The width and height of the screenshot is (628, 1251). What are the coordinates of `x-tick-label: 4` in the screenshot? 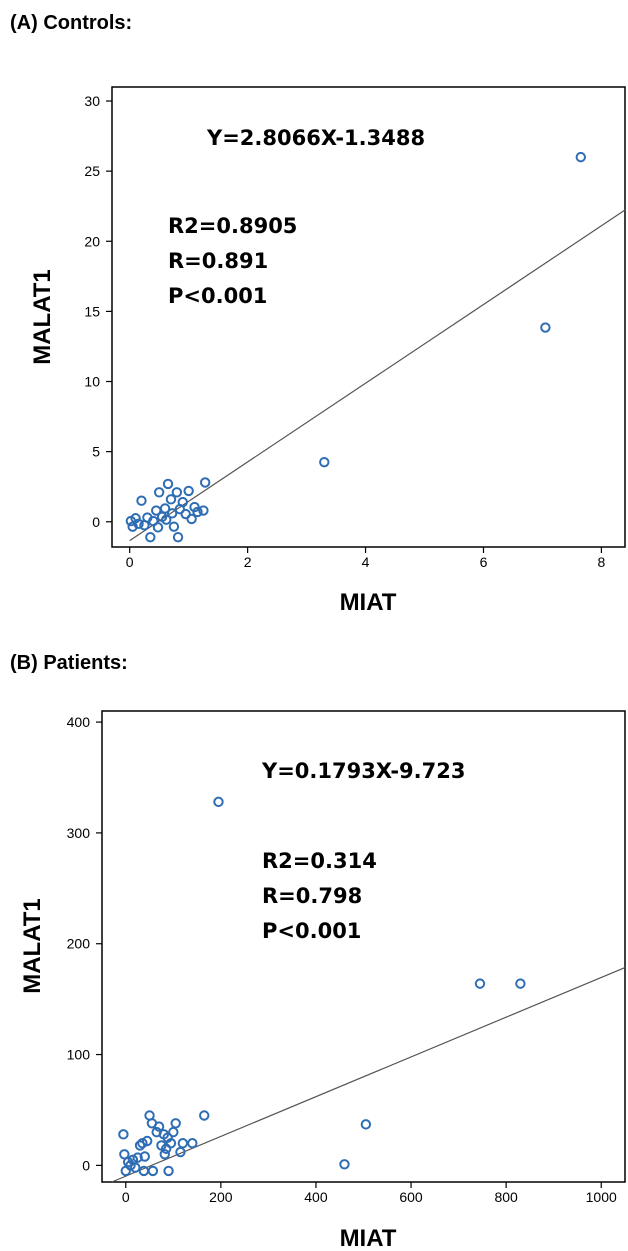 It's located at (366, 562).